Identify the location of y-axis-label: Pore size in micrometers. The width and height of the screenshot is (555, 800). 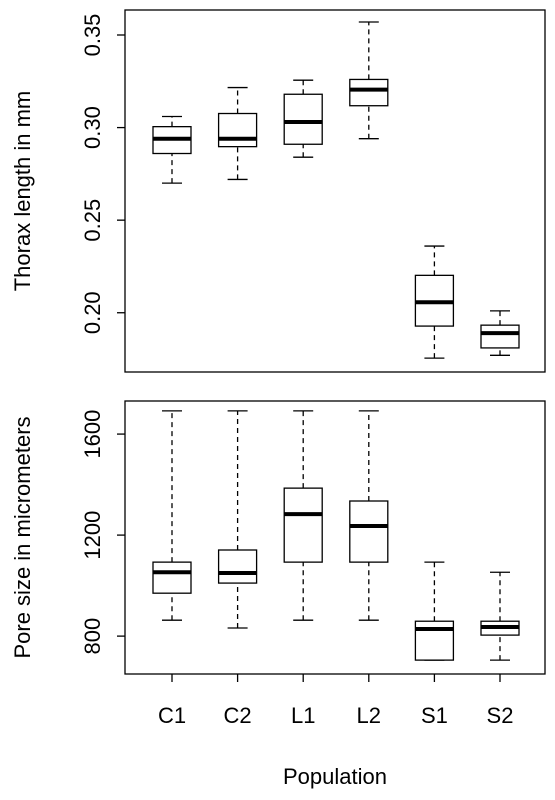
(22, 537).